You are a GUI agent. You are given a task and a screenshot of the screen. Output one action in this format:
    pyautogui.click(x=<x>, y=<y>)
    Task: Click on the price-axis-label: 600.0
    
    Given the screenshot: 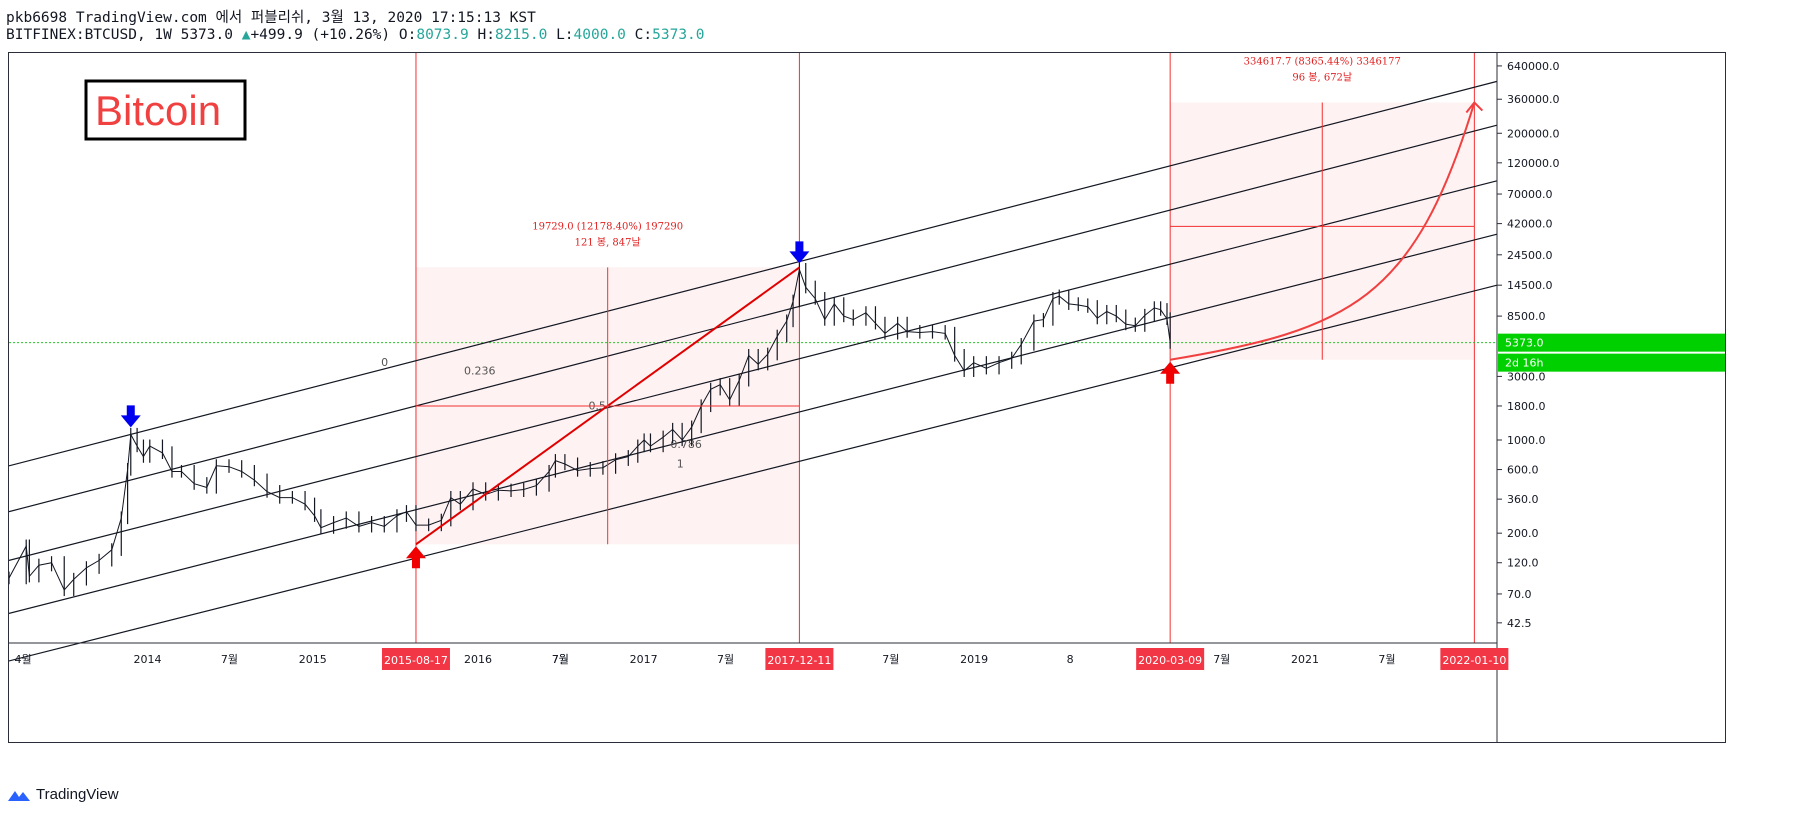 What is the action you would take?
    pyautogui.click(x=1523, y=470)
    